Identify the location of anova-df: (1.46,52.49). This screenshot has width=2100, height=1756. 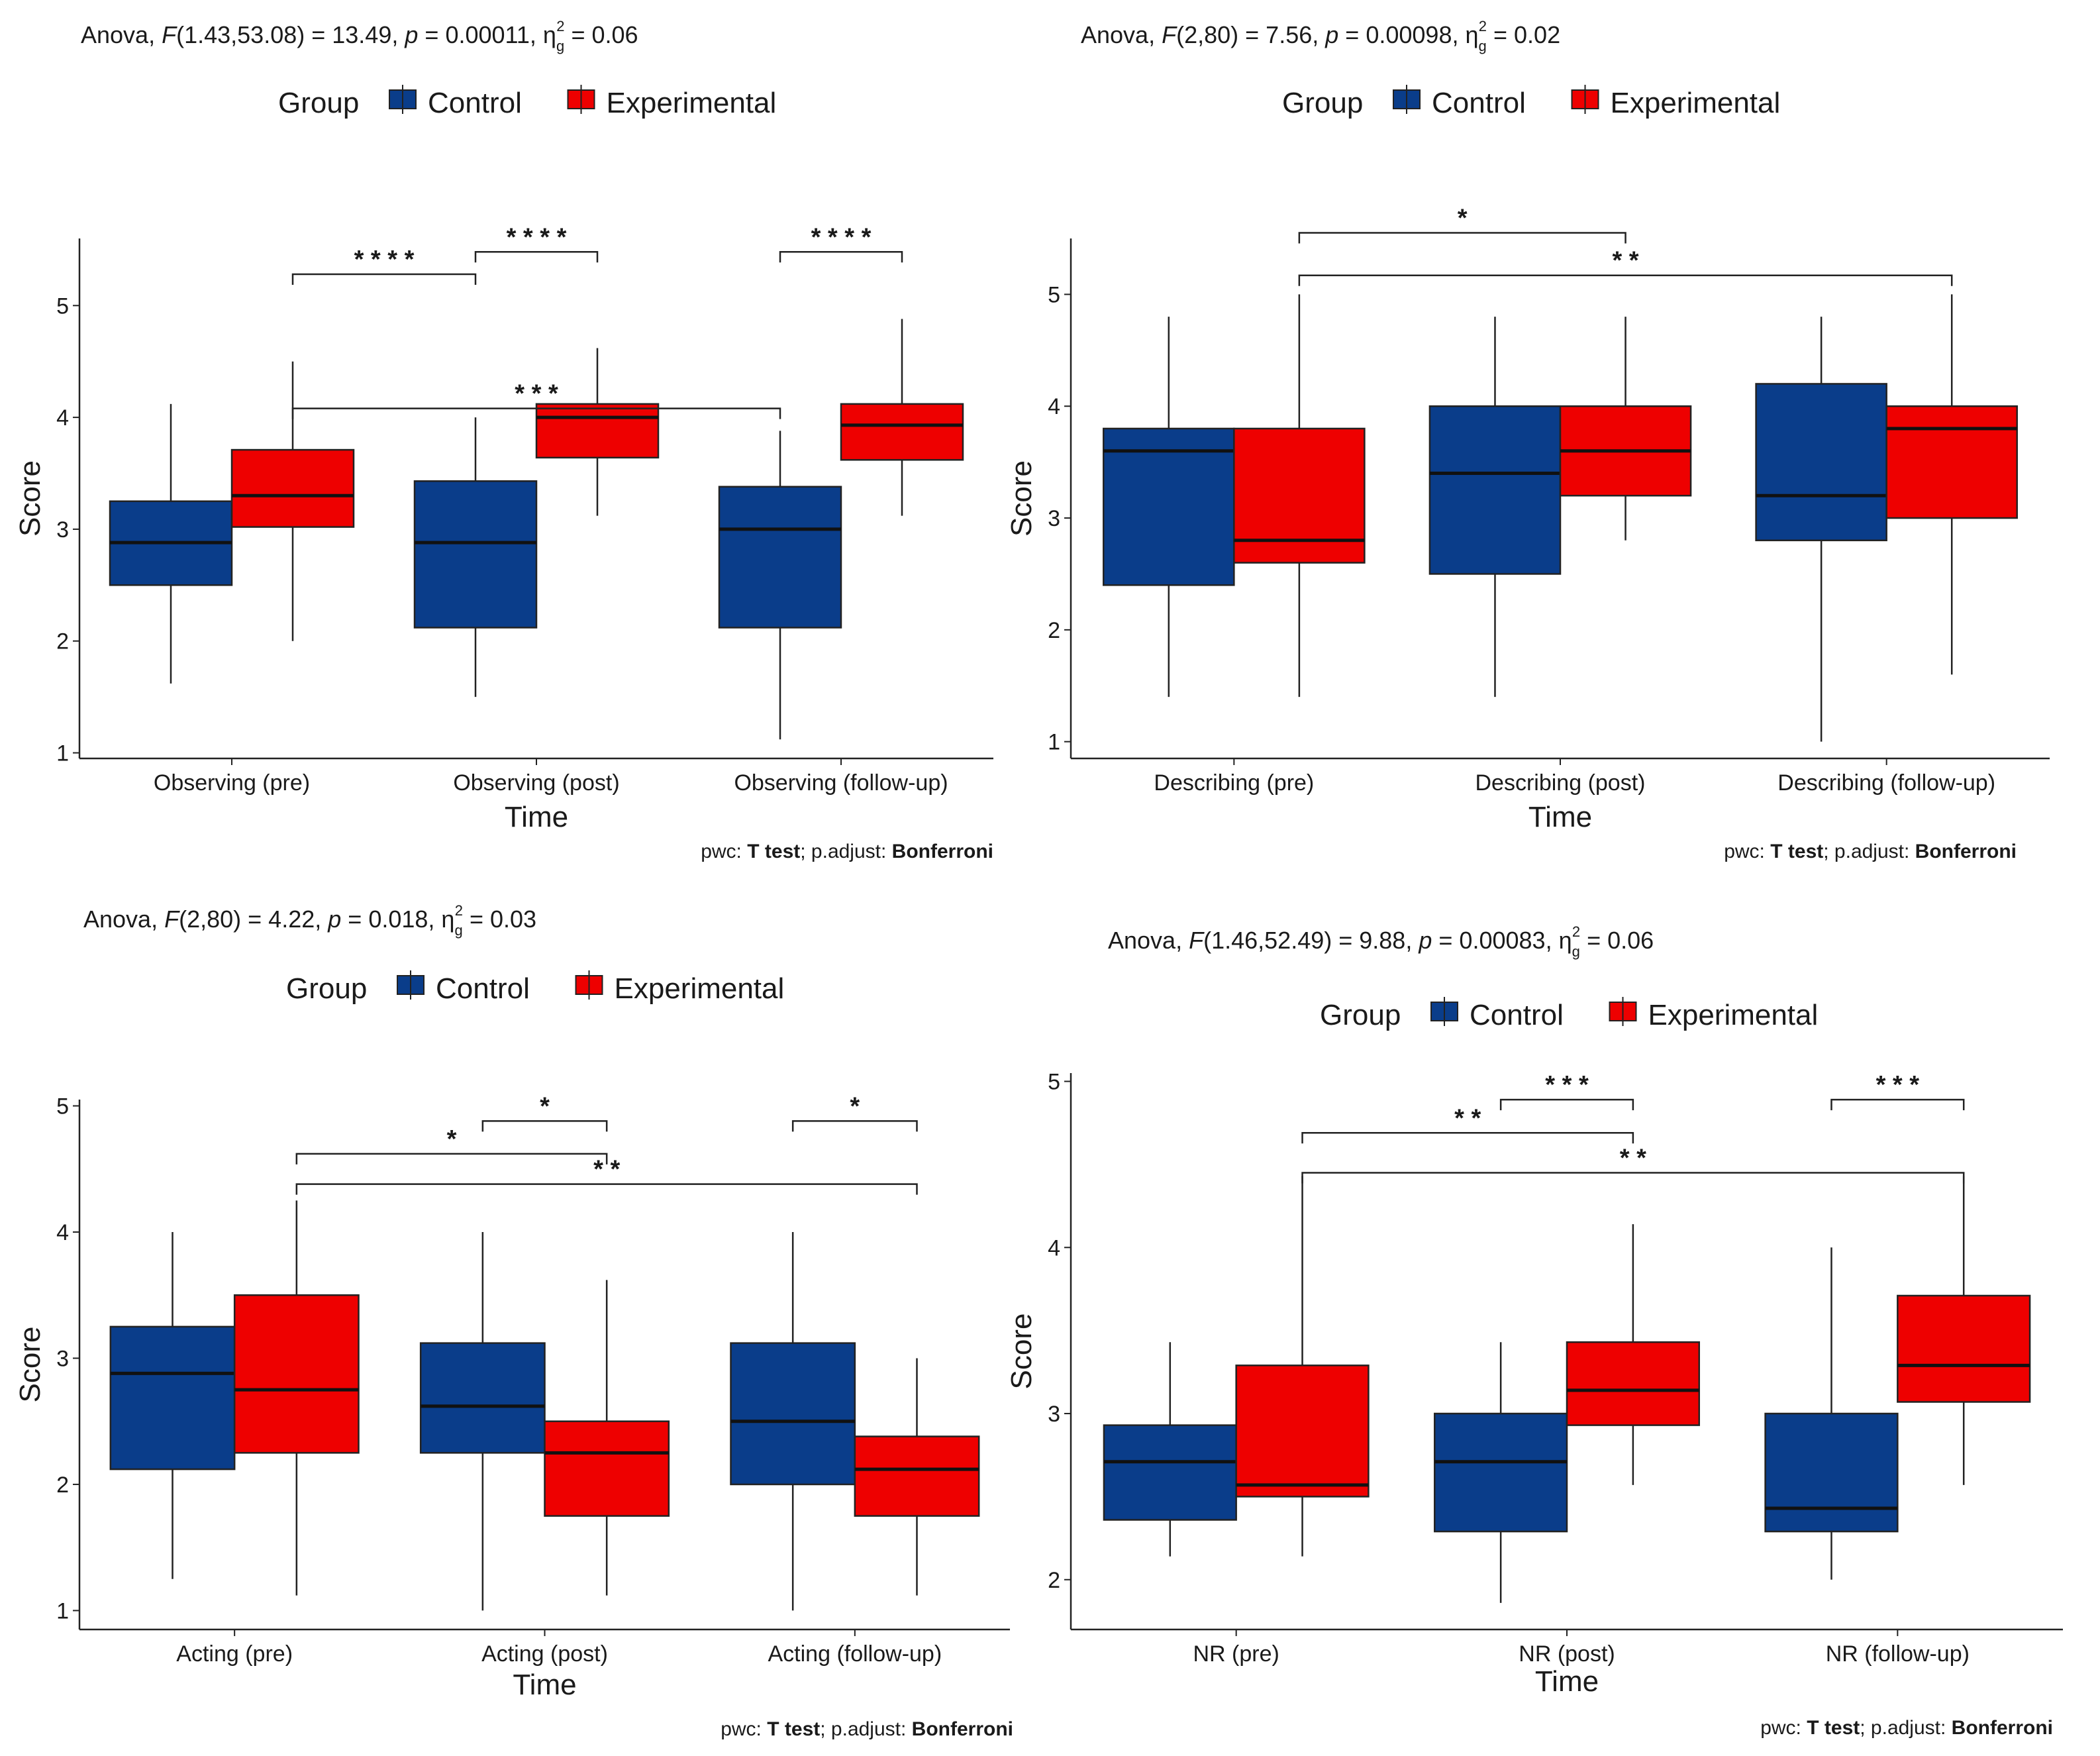
(1267, 940).